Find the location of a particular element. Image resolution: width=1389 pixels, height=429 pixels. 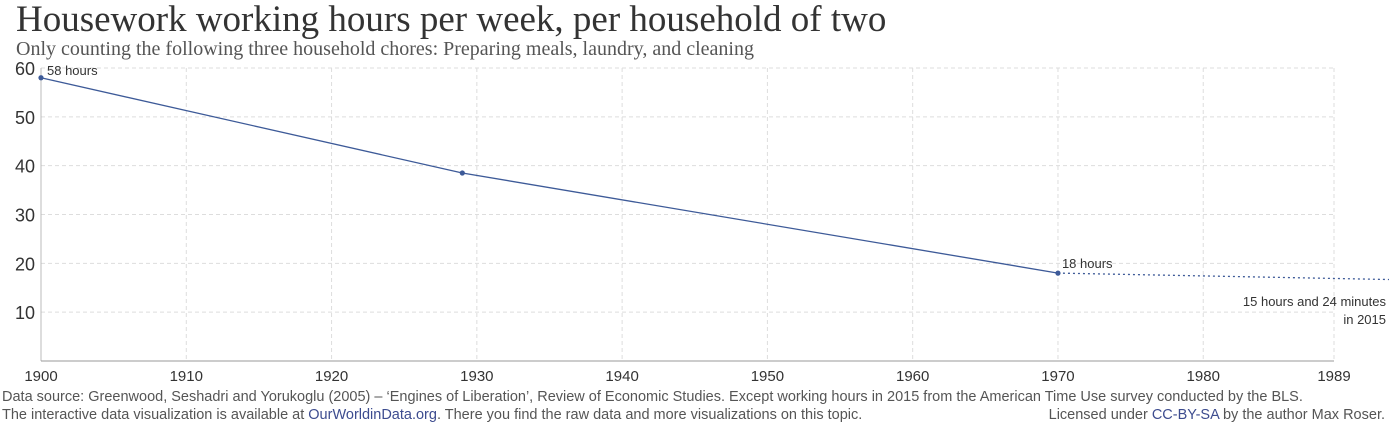

x-tick-label: 1960 is located at coordinates (912, 376).